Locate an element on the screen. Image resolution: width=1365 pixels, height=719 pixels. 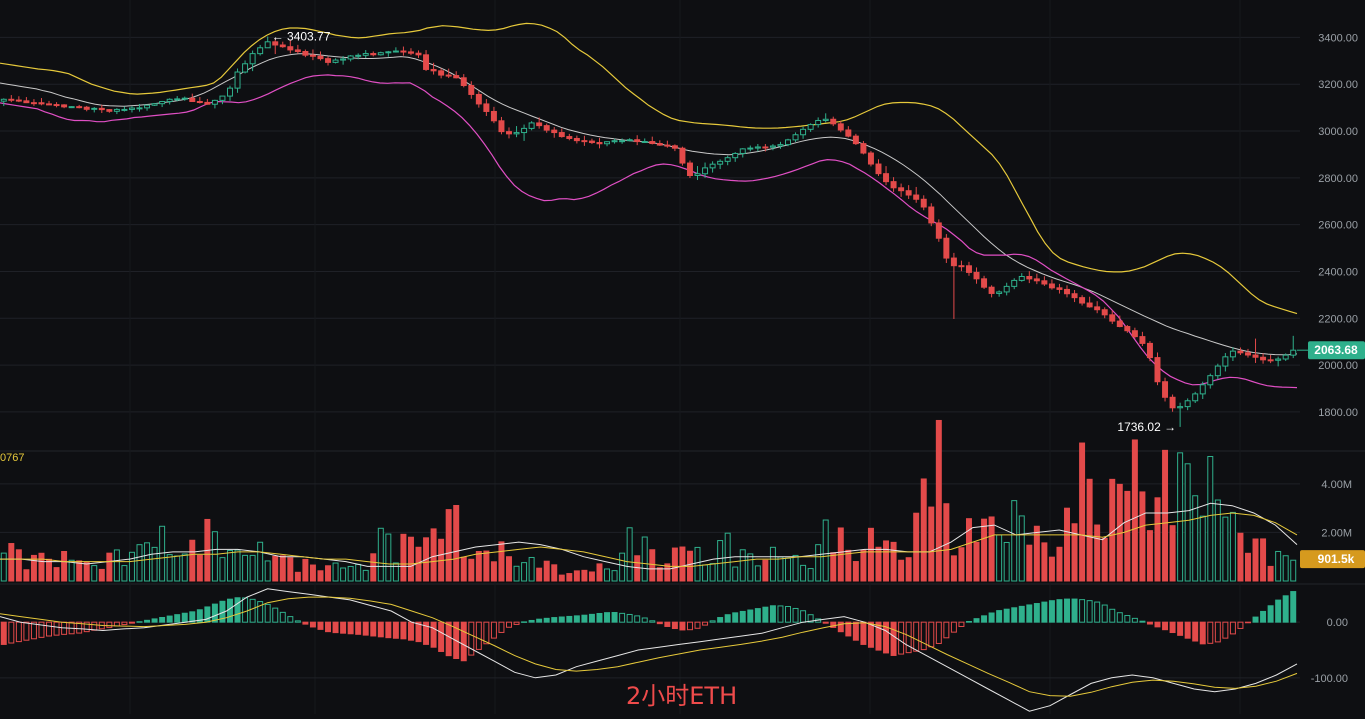
price-tick-label: 1800.00 is located at coordinates (1338, 413).